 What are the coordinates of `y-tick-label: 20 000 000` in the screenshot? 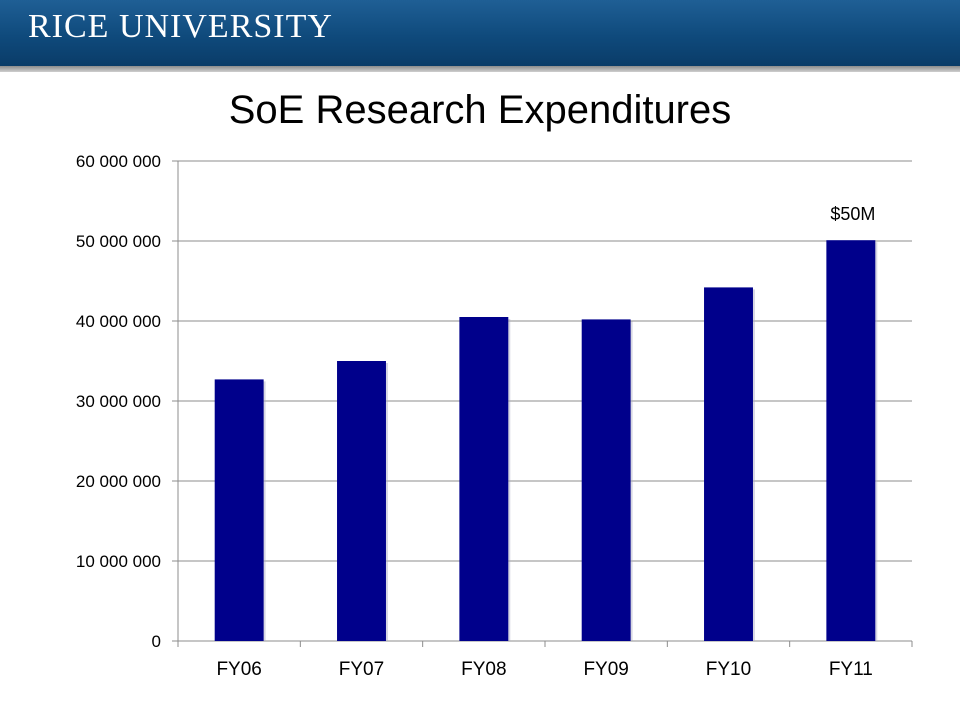 It's located at (118, 481).